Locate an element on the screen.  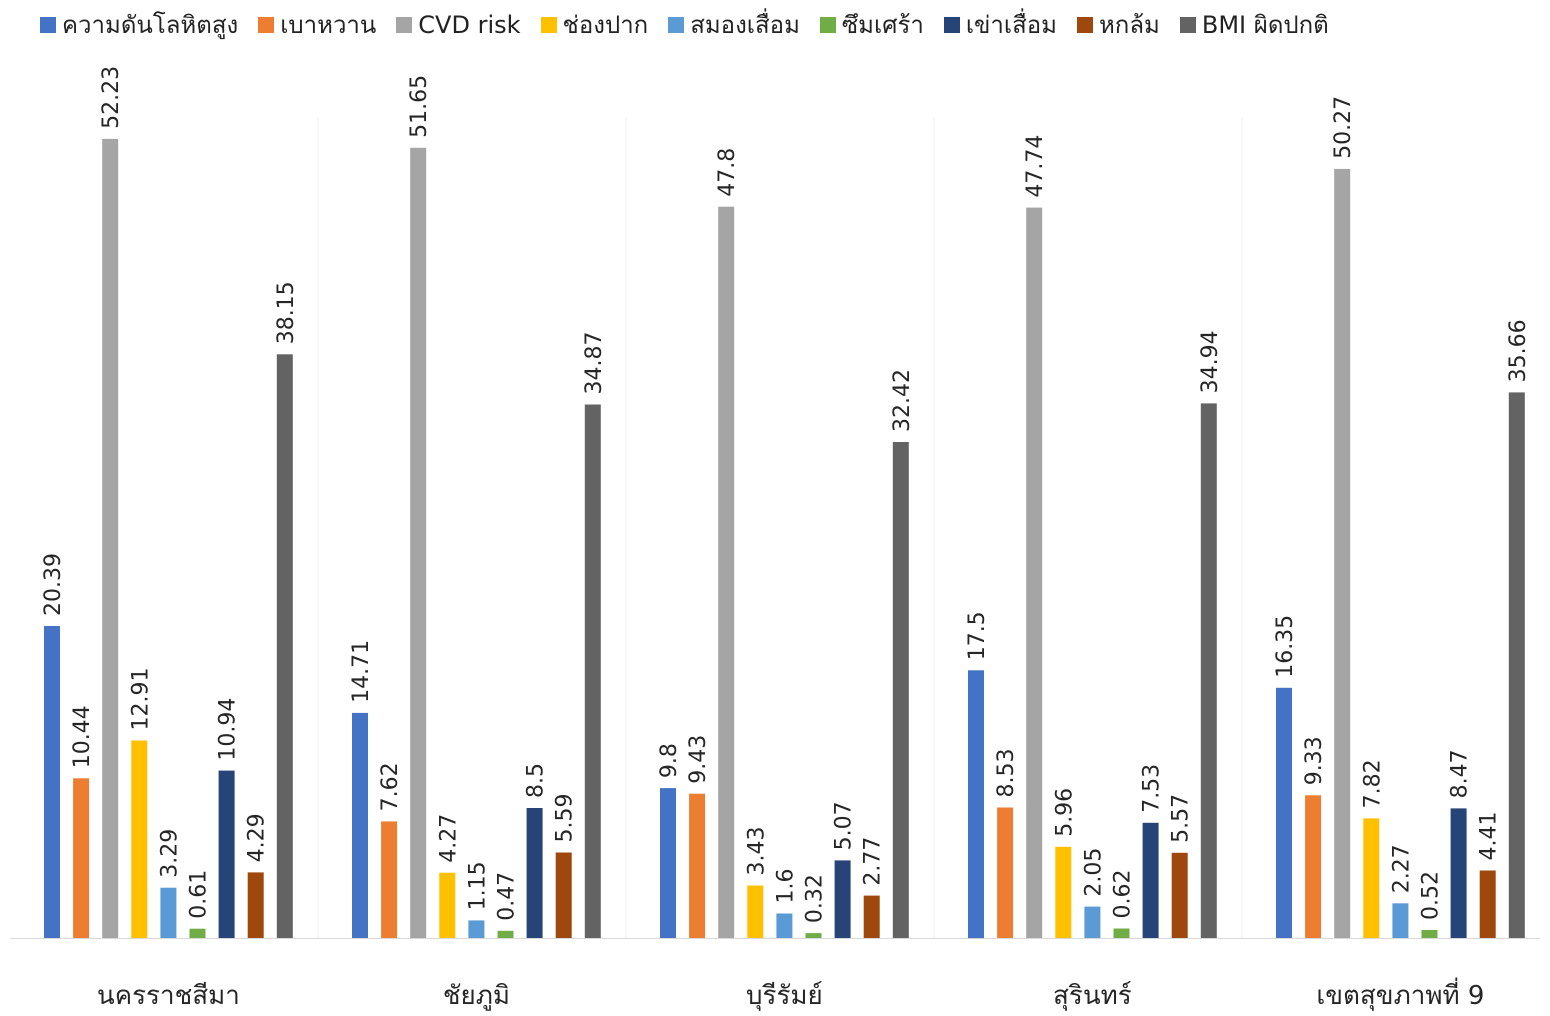
data-label: 0.61 is located at coordinates (199, 894).